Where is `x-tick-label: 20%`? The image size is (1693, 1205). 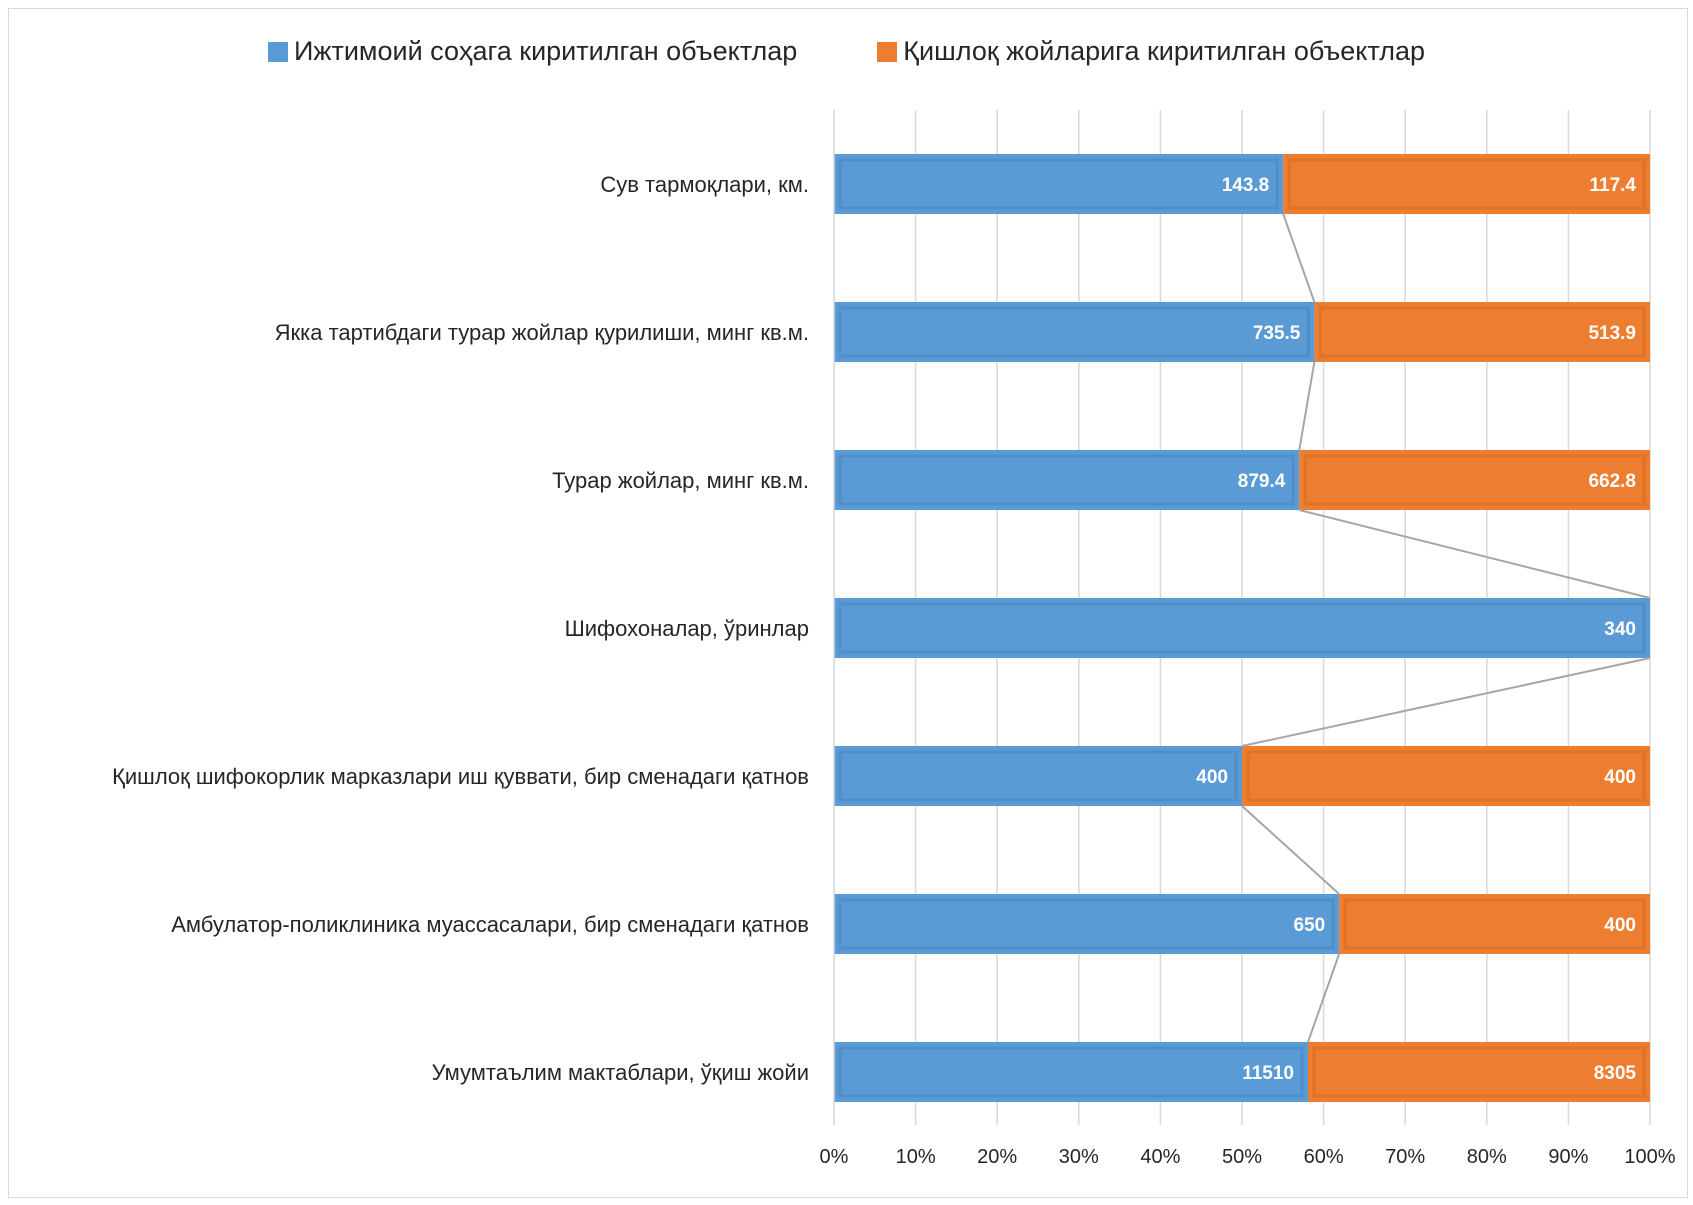
x-tick-label: 20% is located at coordinates (997, 1157).